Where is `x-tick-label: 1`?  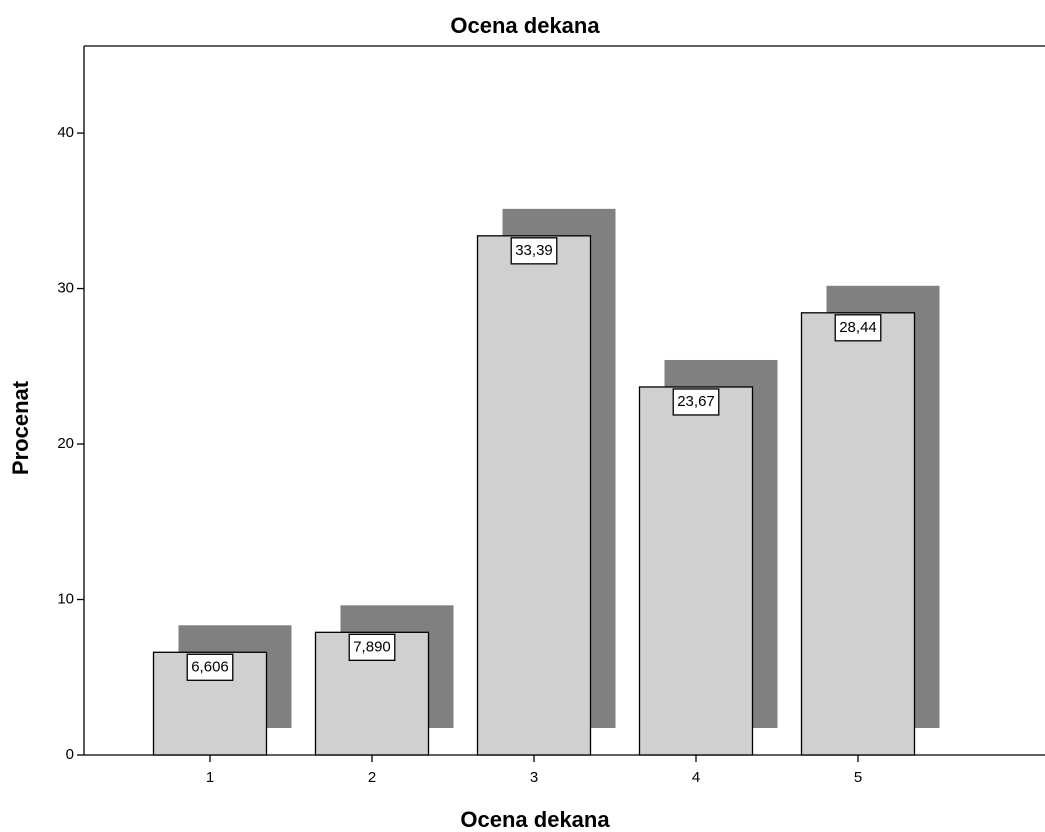 x-tick-label: 1 is located at coordinates (210, 777).